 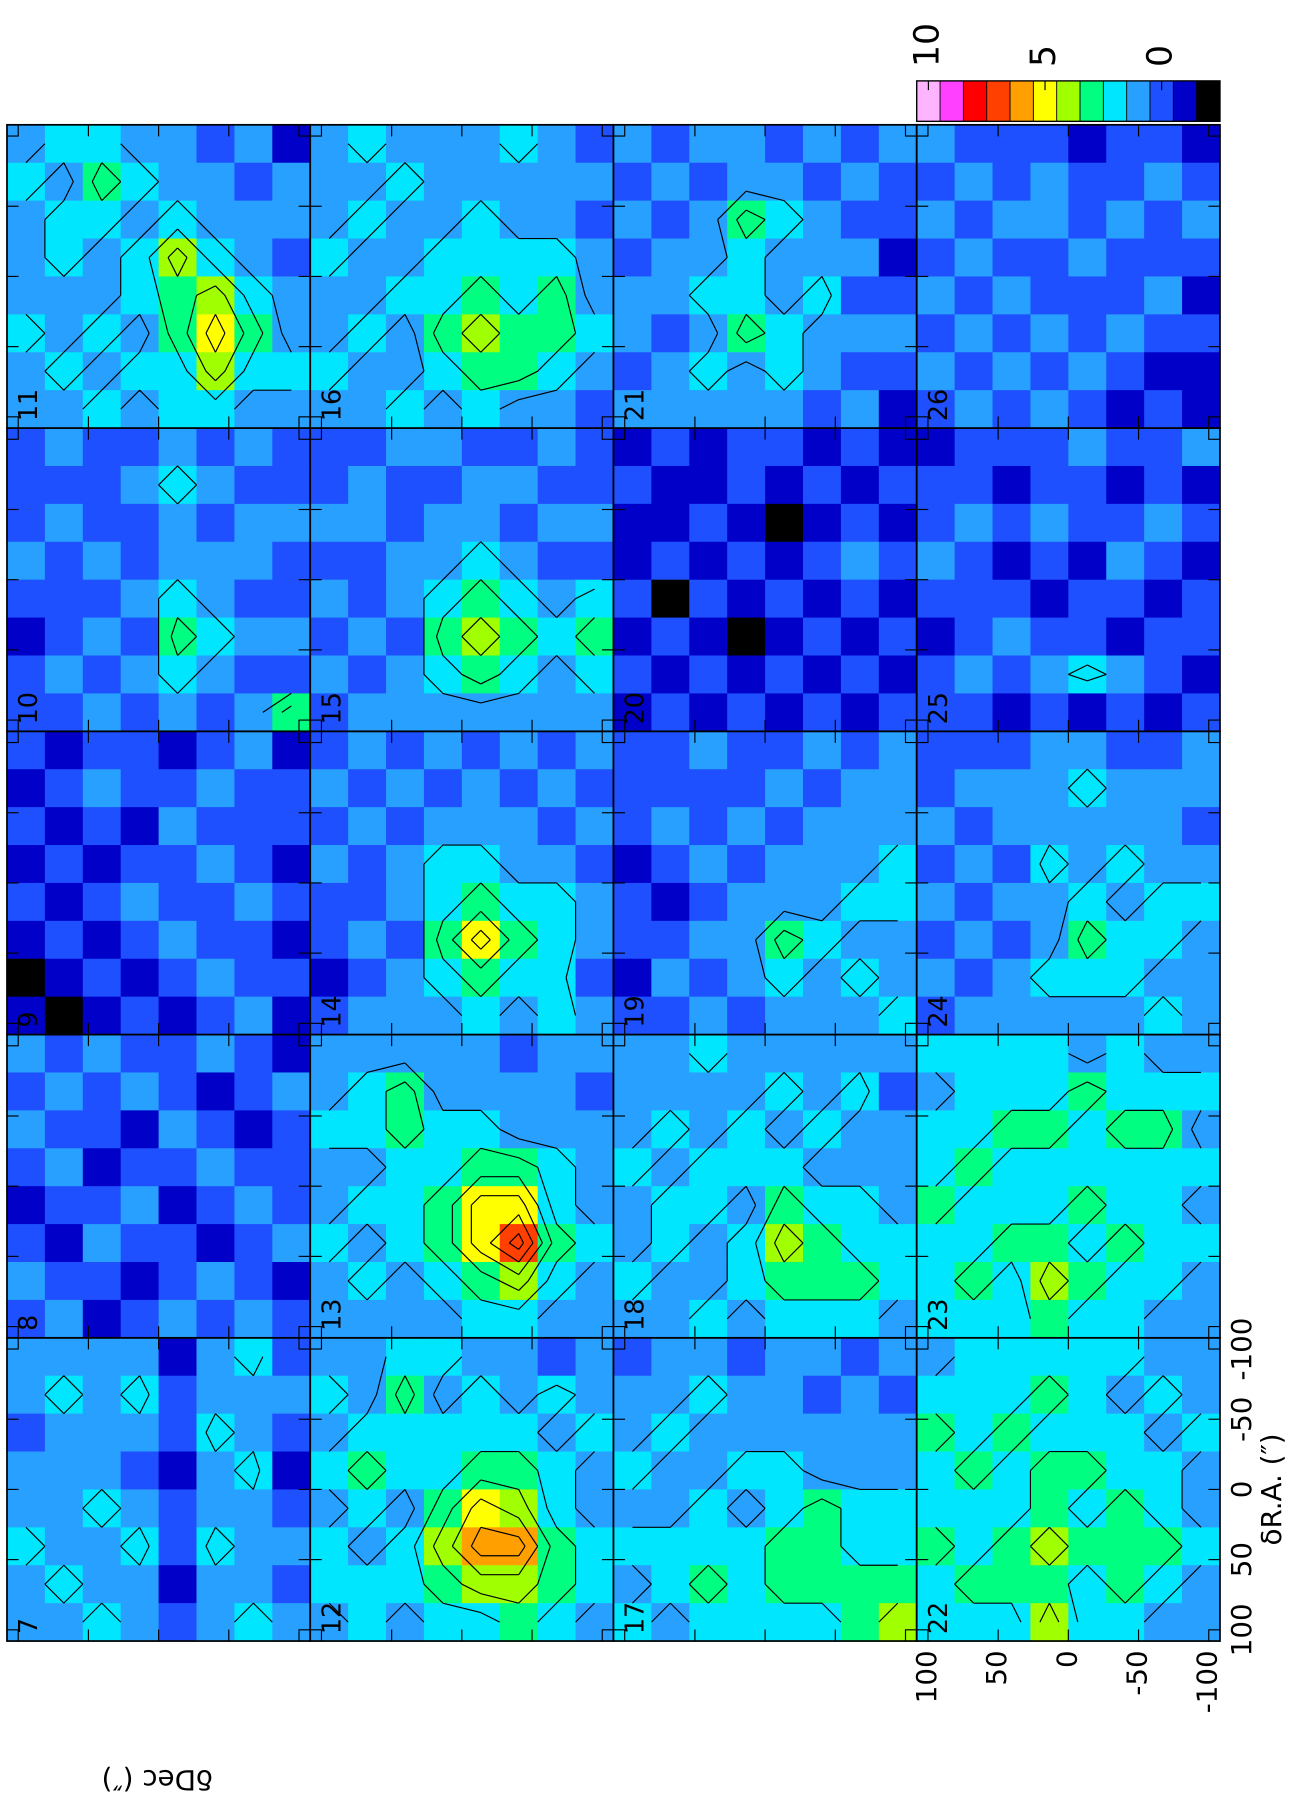 What do you see at coordinates (952, 101) in the screenshot?
I see `colorbar-segment` at bounding box center [952, 101].